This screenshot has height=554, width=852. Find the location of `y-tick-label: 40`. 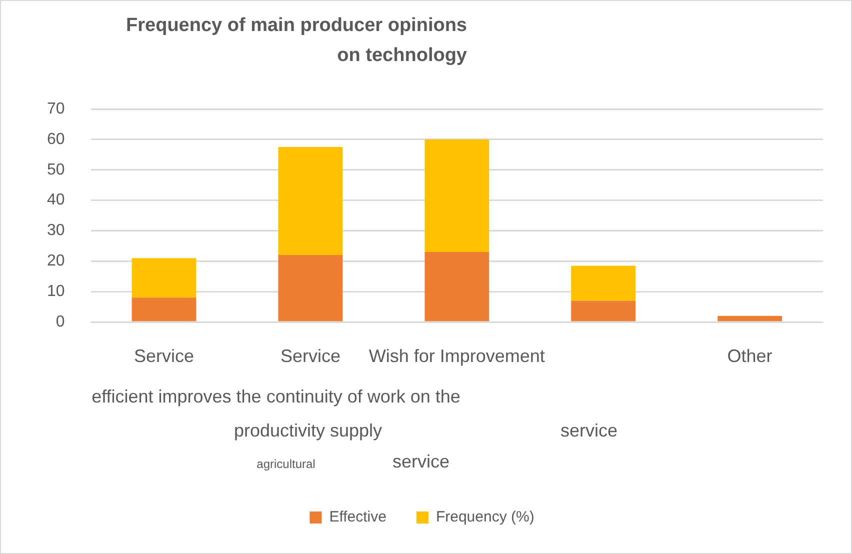

y-tick-label: 40 is located at coordinates (56, 200).